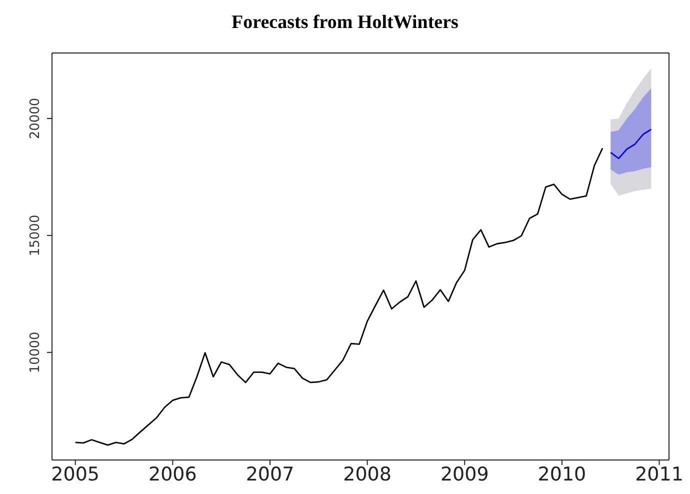 The width and height of the screenshot is (690, 494). I want to click on chart-title: Forecasts from HoltWinters, so click(345, 23).